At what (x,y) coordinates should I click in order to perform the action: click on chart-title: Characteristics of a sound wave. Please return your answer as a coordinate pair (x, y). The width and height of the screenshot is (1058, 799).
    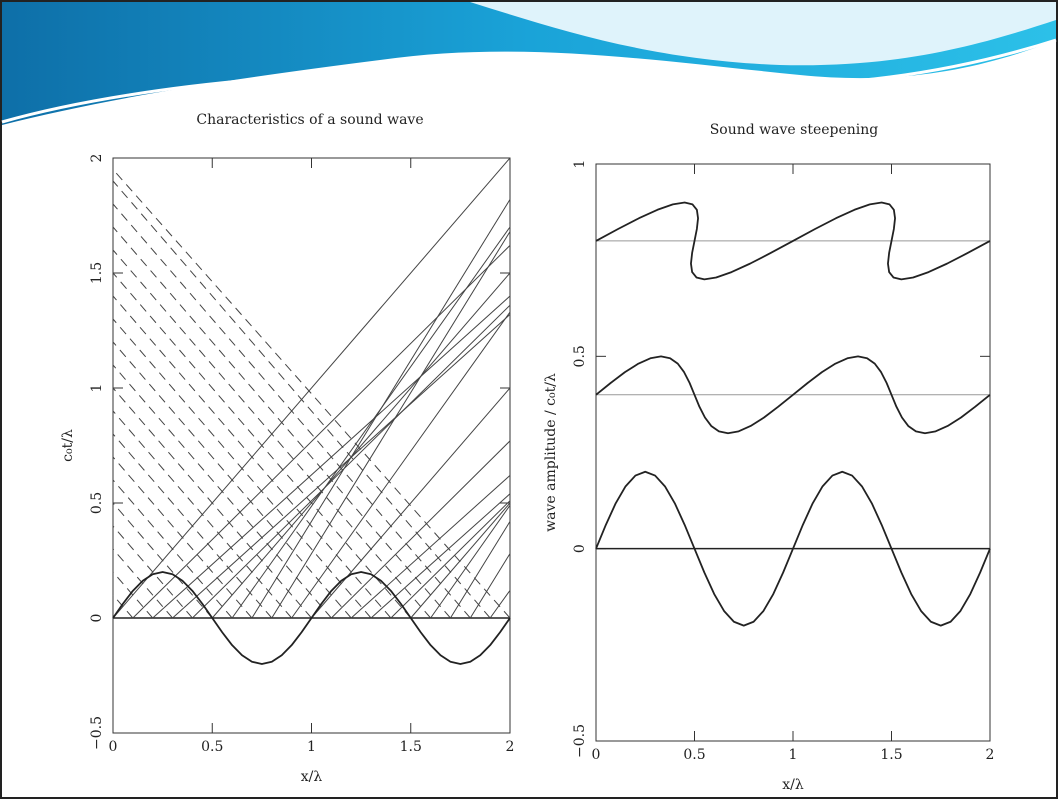
    Looking at the image, I should click on (309, 120).